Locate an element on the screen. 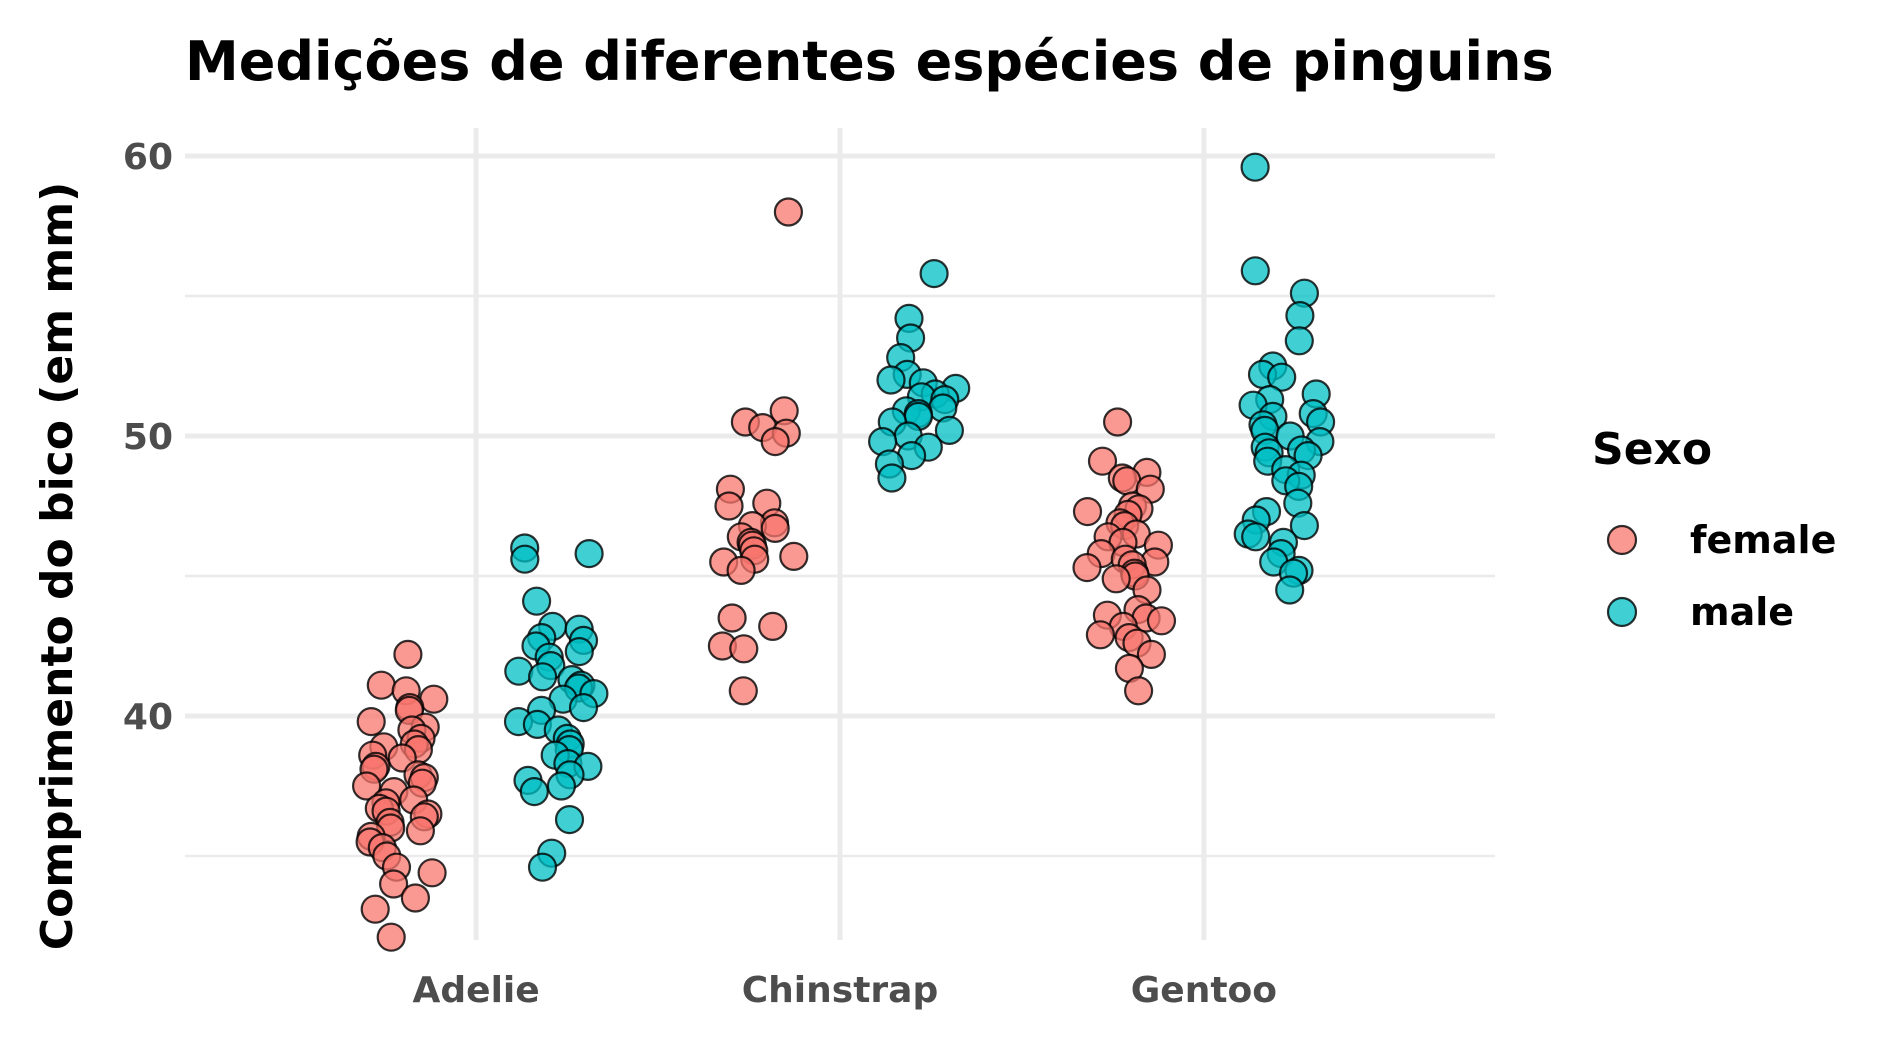 Image resolution: width=1889 pixels, height=1062 pixels. legend-key-female is located at coordinates (1622, 540).